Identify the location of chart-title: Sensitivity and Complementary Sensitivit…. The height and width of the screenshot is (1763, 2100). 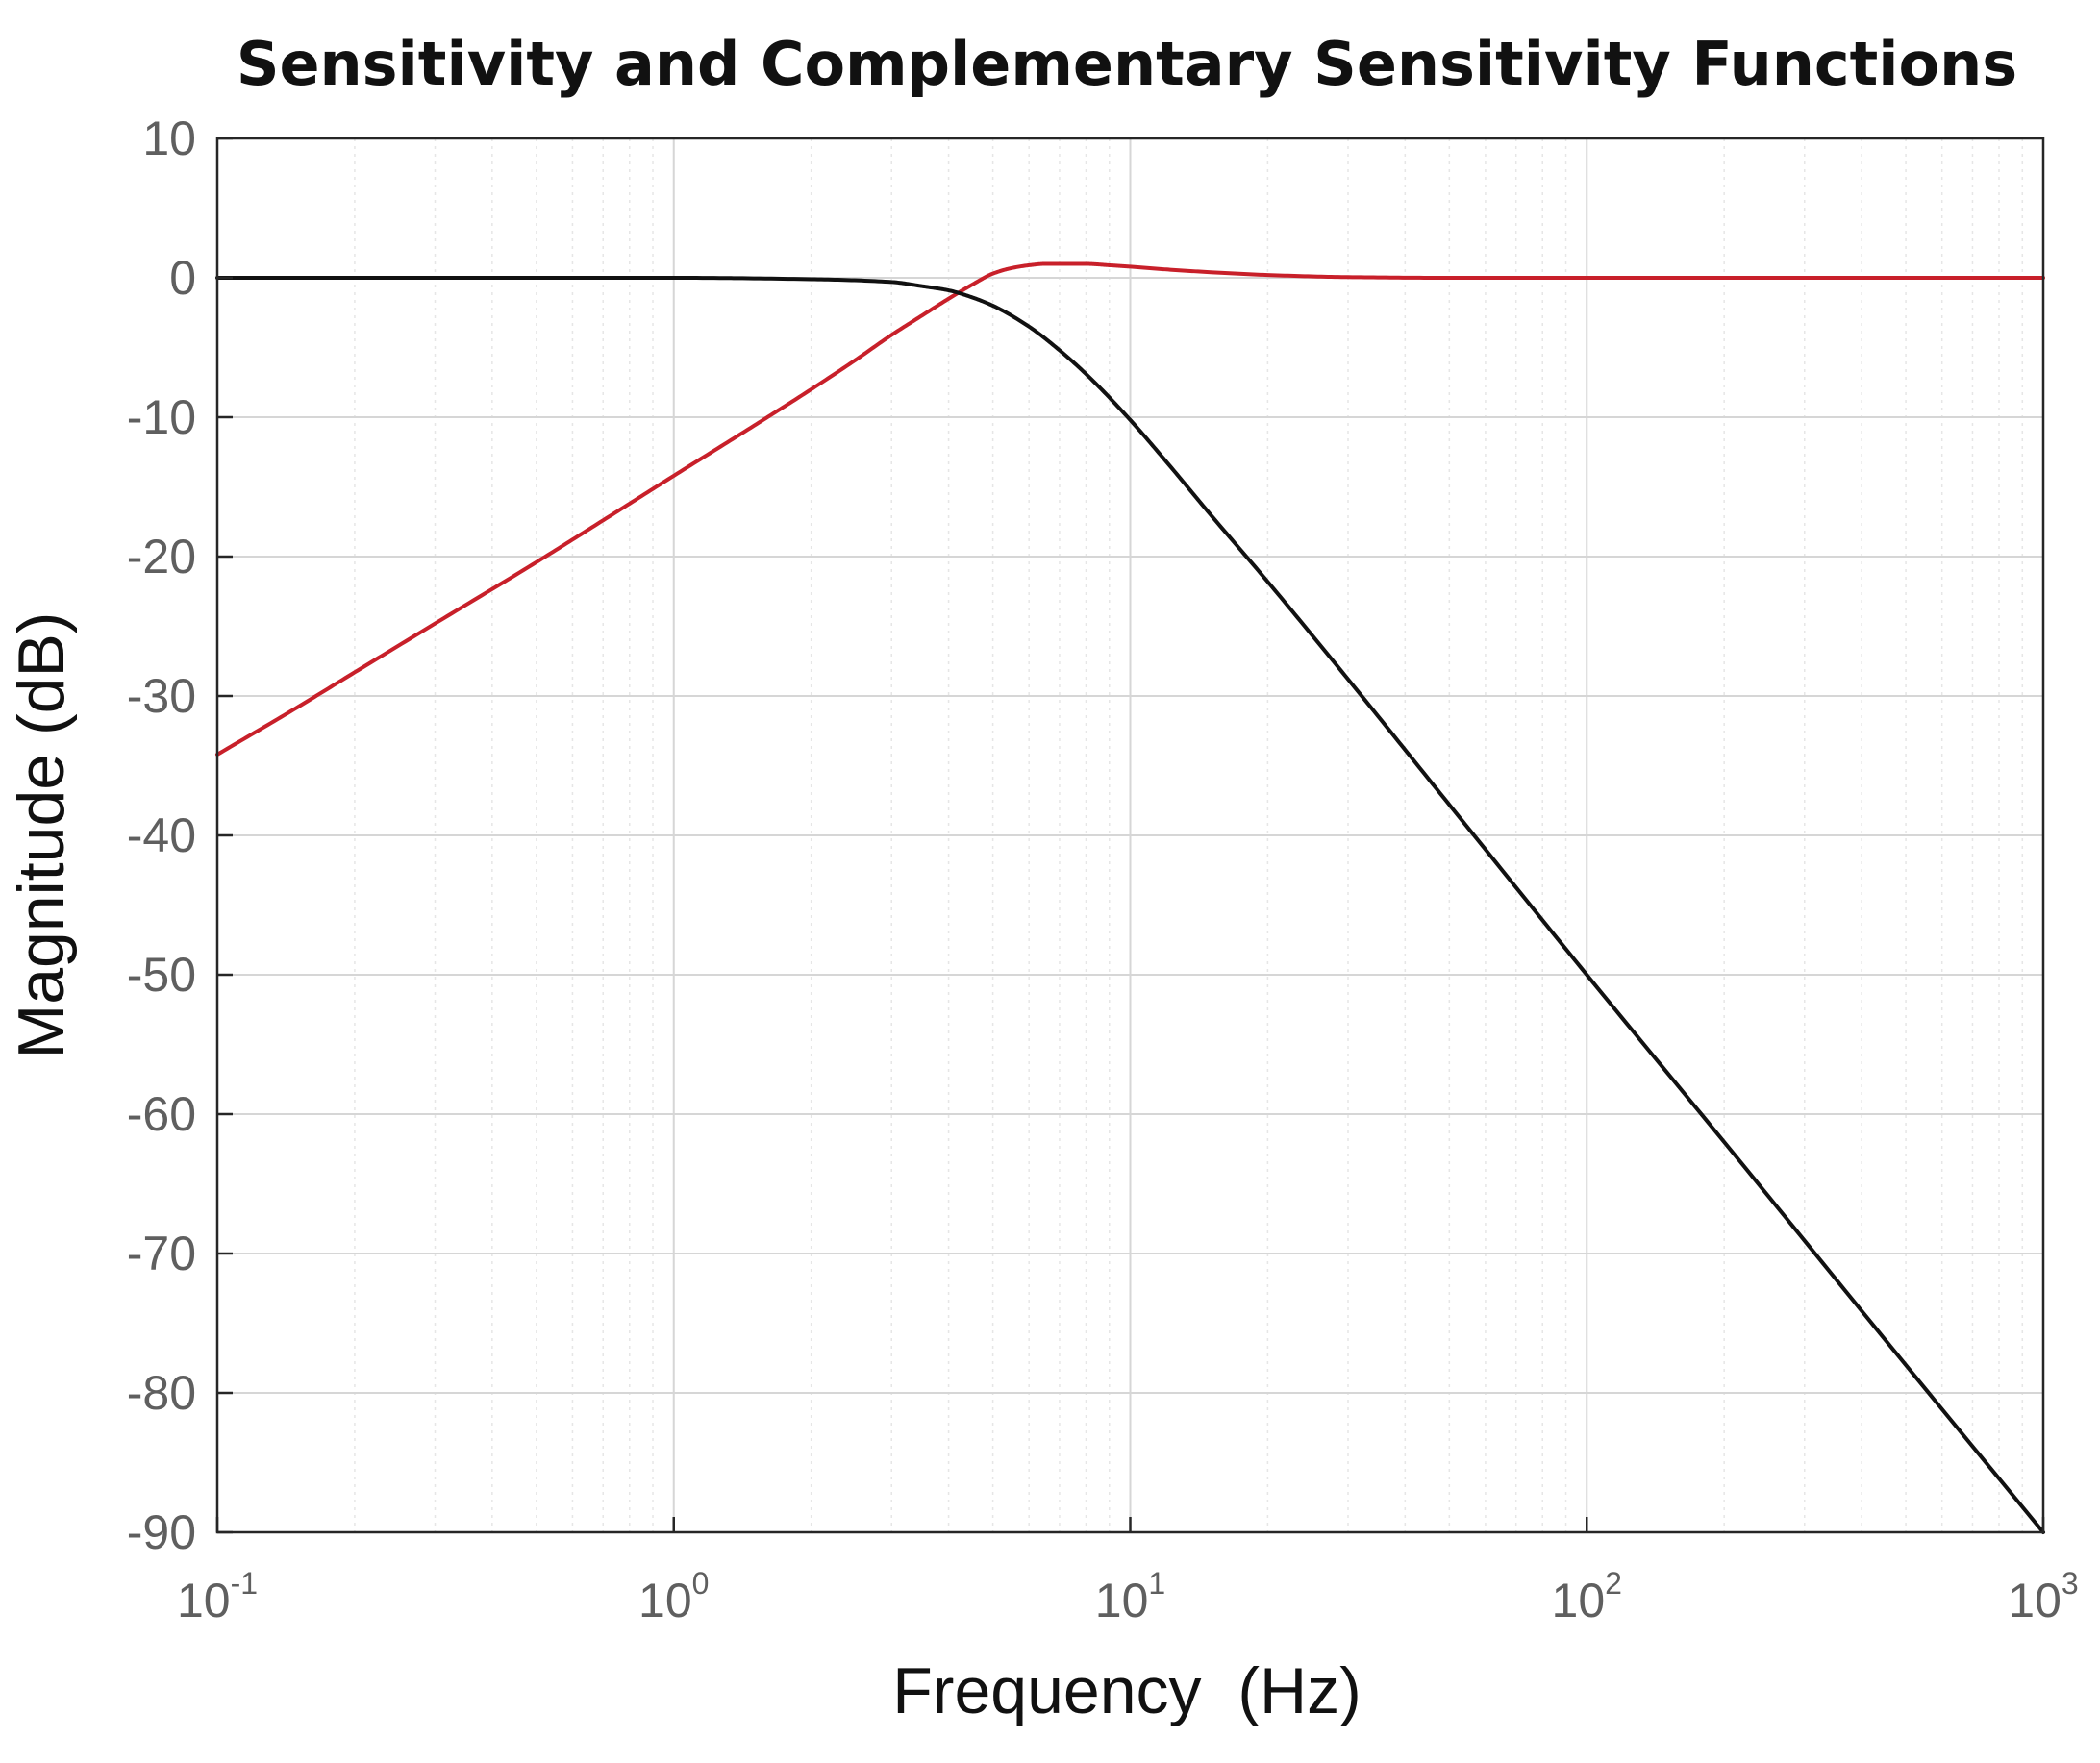
(1127, 64).